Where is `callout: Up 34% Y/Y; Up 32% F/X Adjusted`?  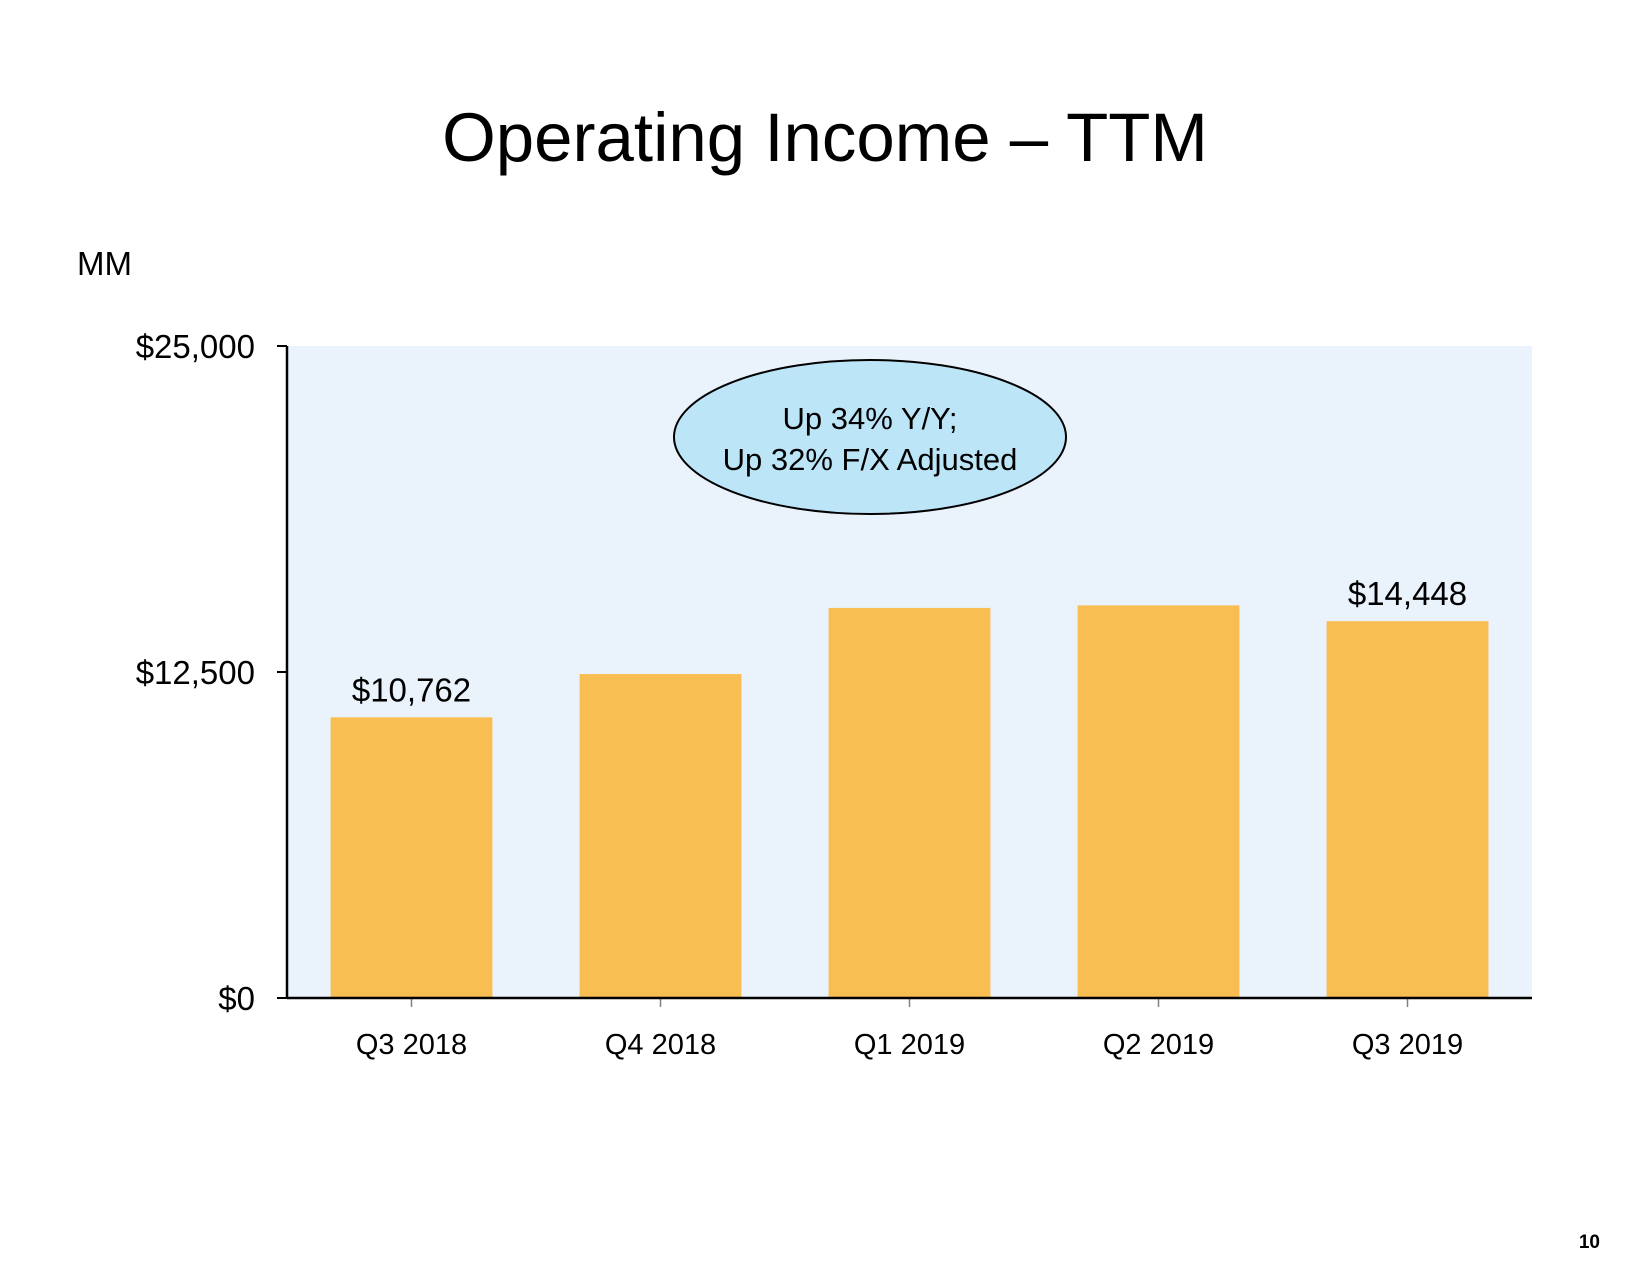 callout: Up 34% Y/Y; Up 32% F/X Adjusted is located at coordinates (870, 437).